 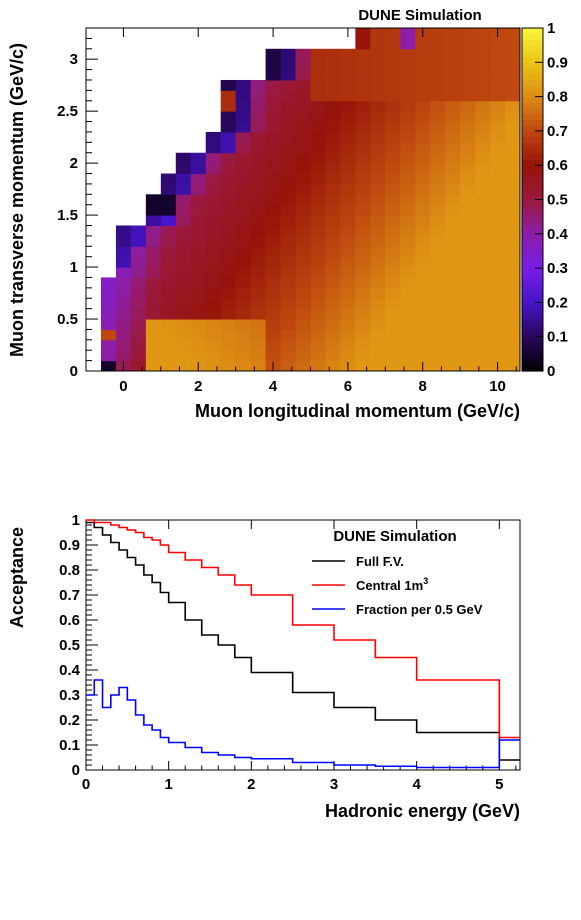 I want to click on histogram-y-tick-label: 0.3, so click(x=69, y=695).